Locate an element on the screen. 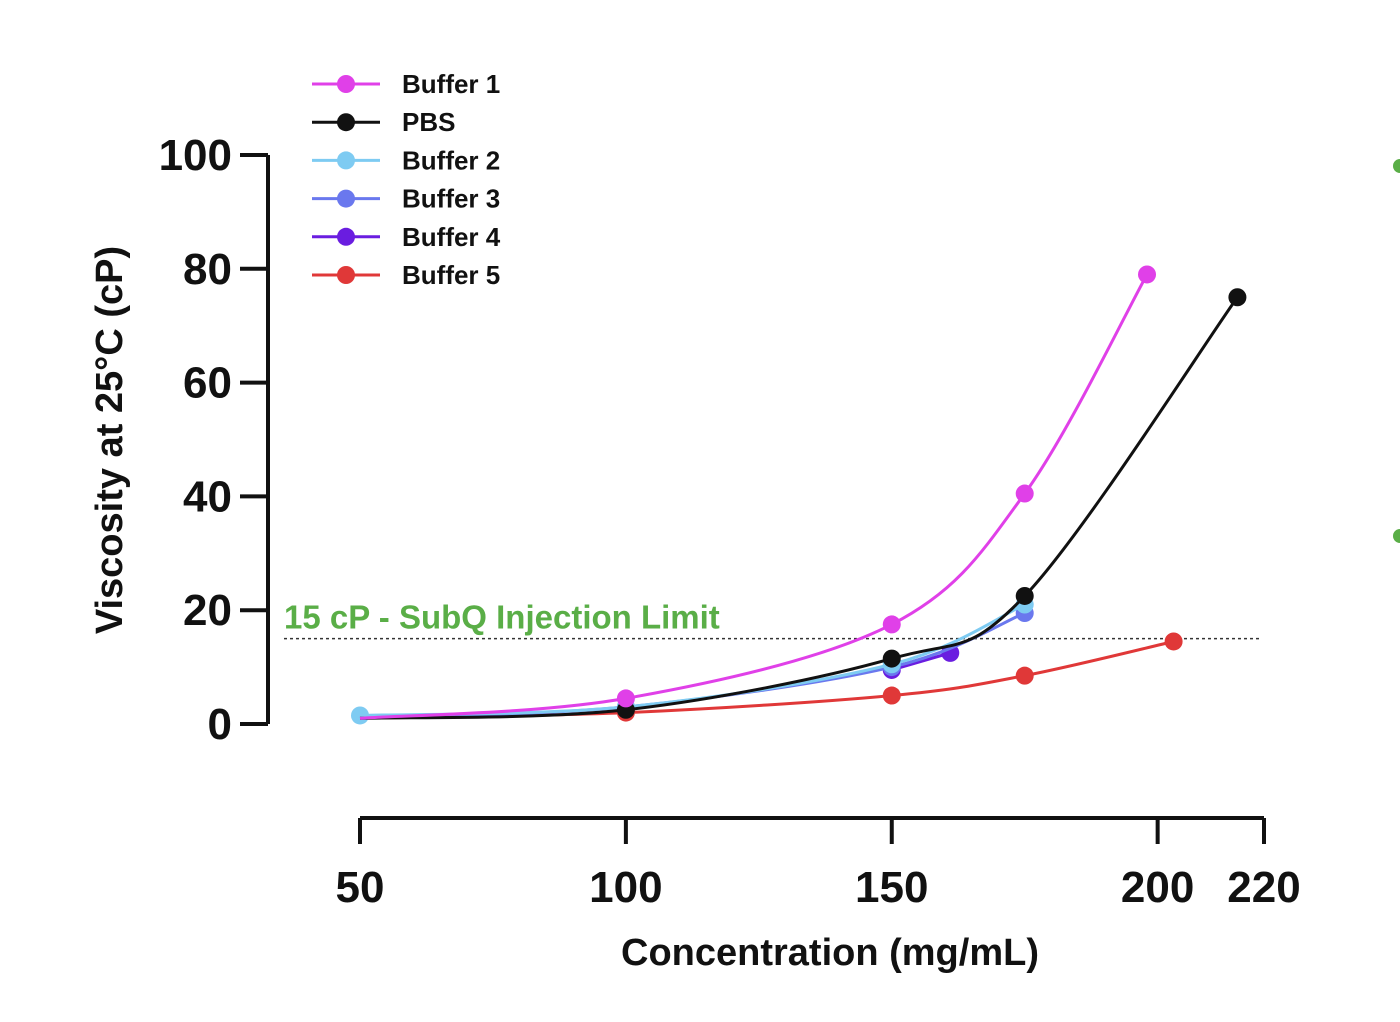 Image resolution: width=1400 pixels, height=1022 pixels. legend-item-buffer-1: Buffer 1 is located at coordinates (406, 84).